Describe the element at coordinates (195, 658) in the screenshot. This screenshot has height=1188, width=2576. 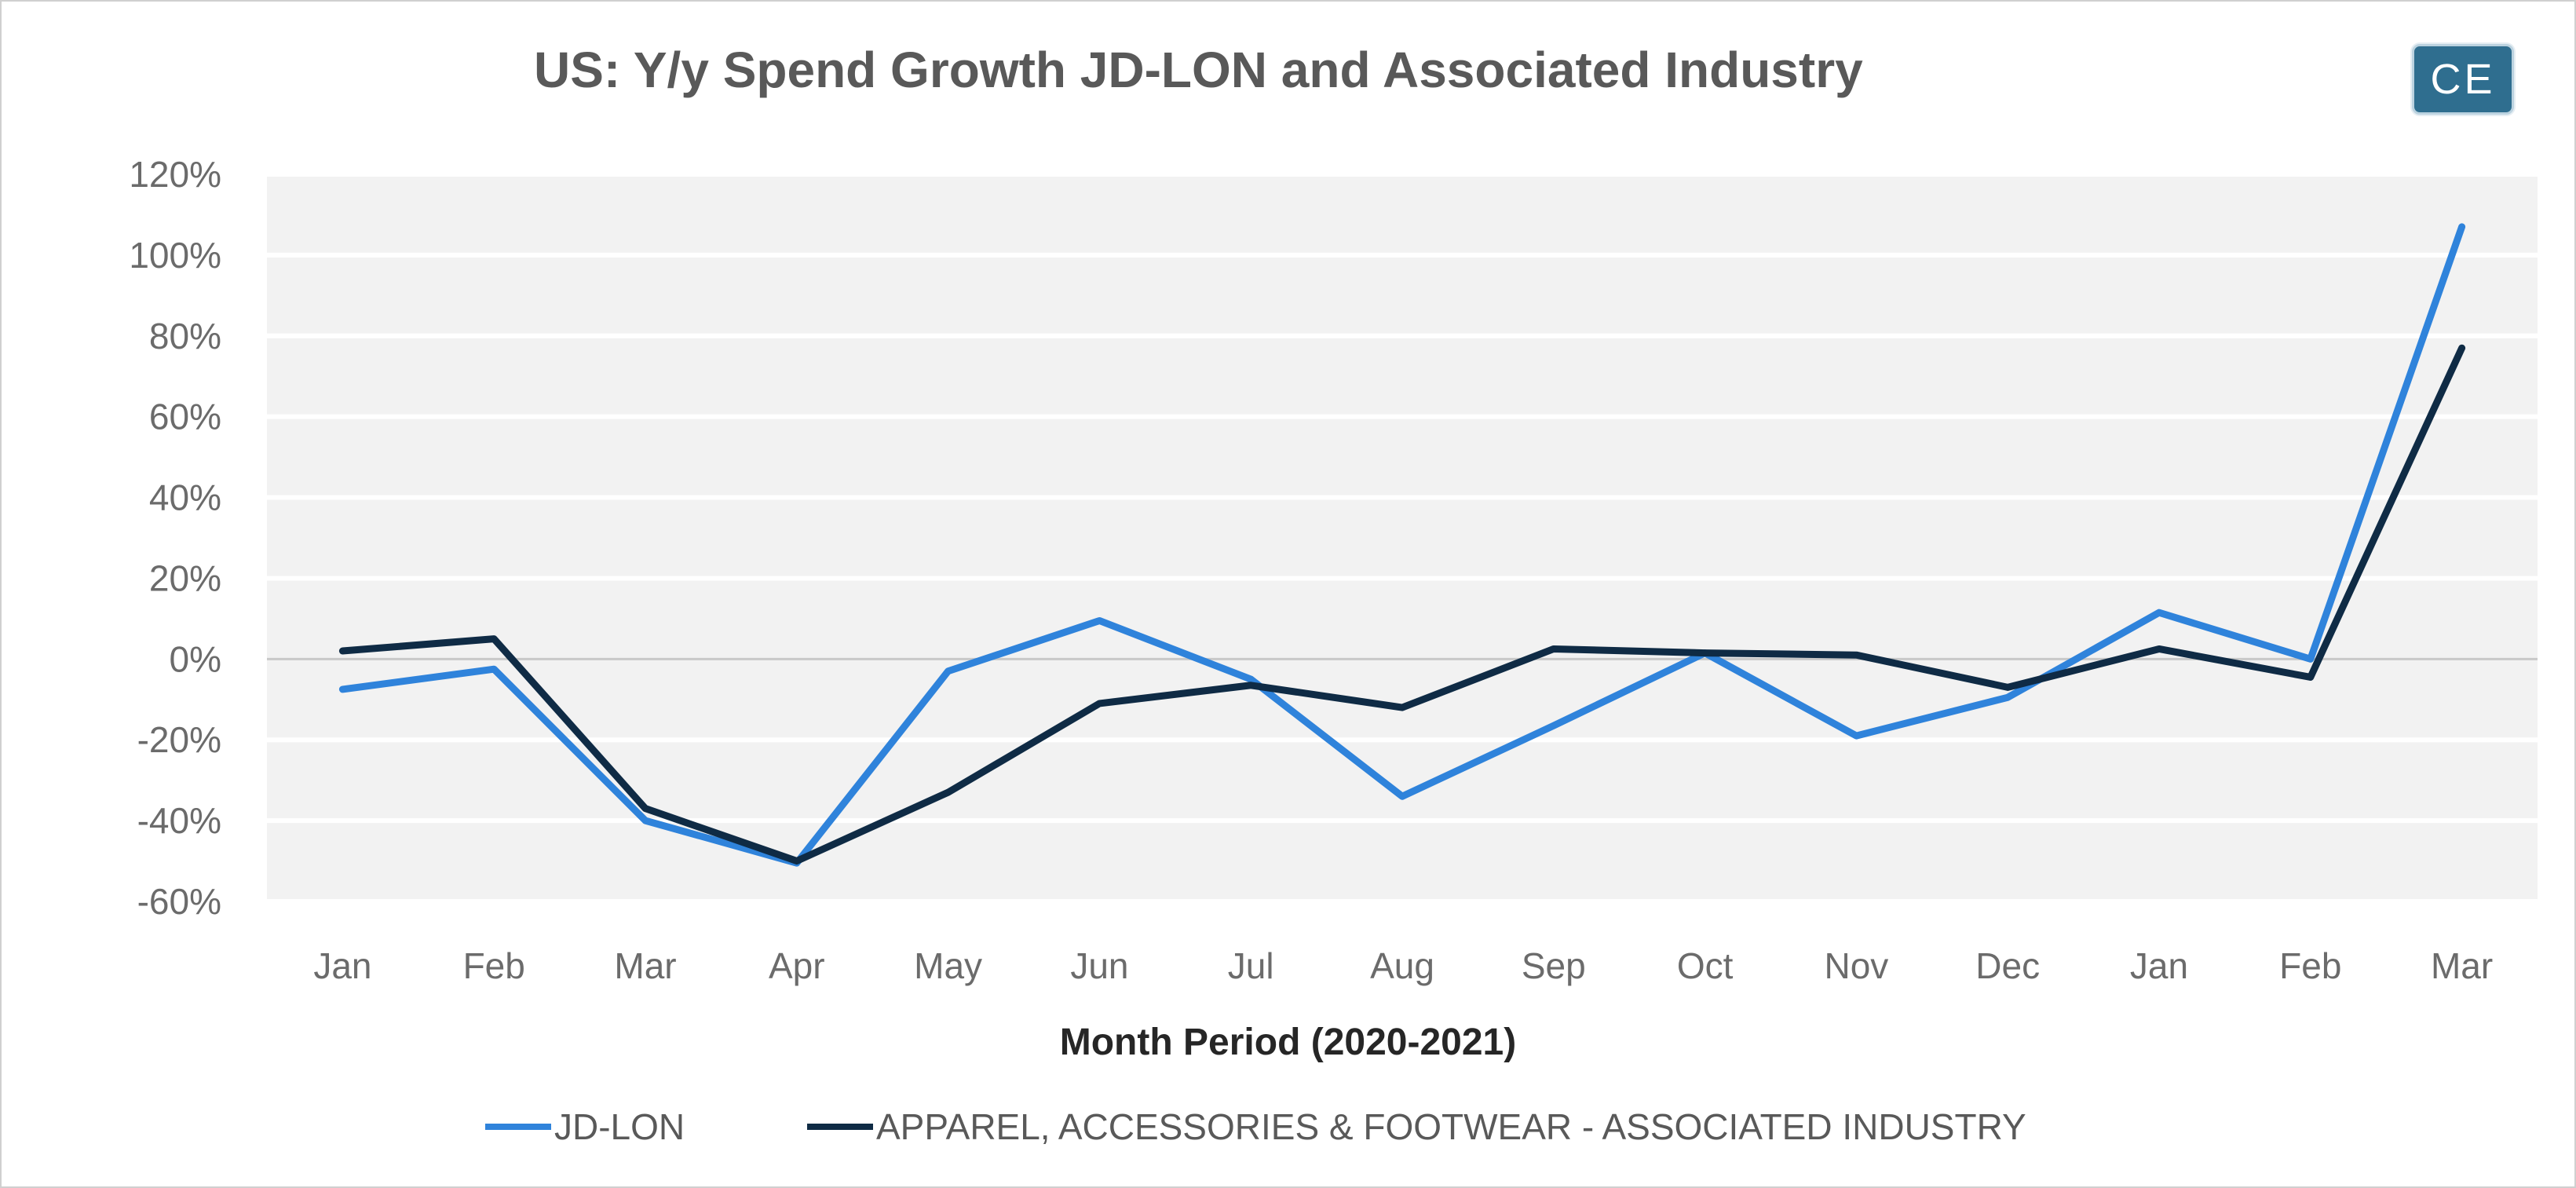
I see `y-tick-label: 0%` at that location.